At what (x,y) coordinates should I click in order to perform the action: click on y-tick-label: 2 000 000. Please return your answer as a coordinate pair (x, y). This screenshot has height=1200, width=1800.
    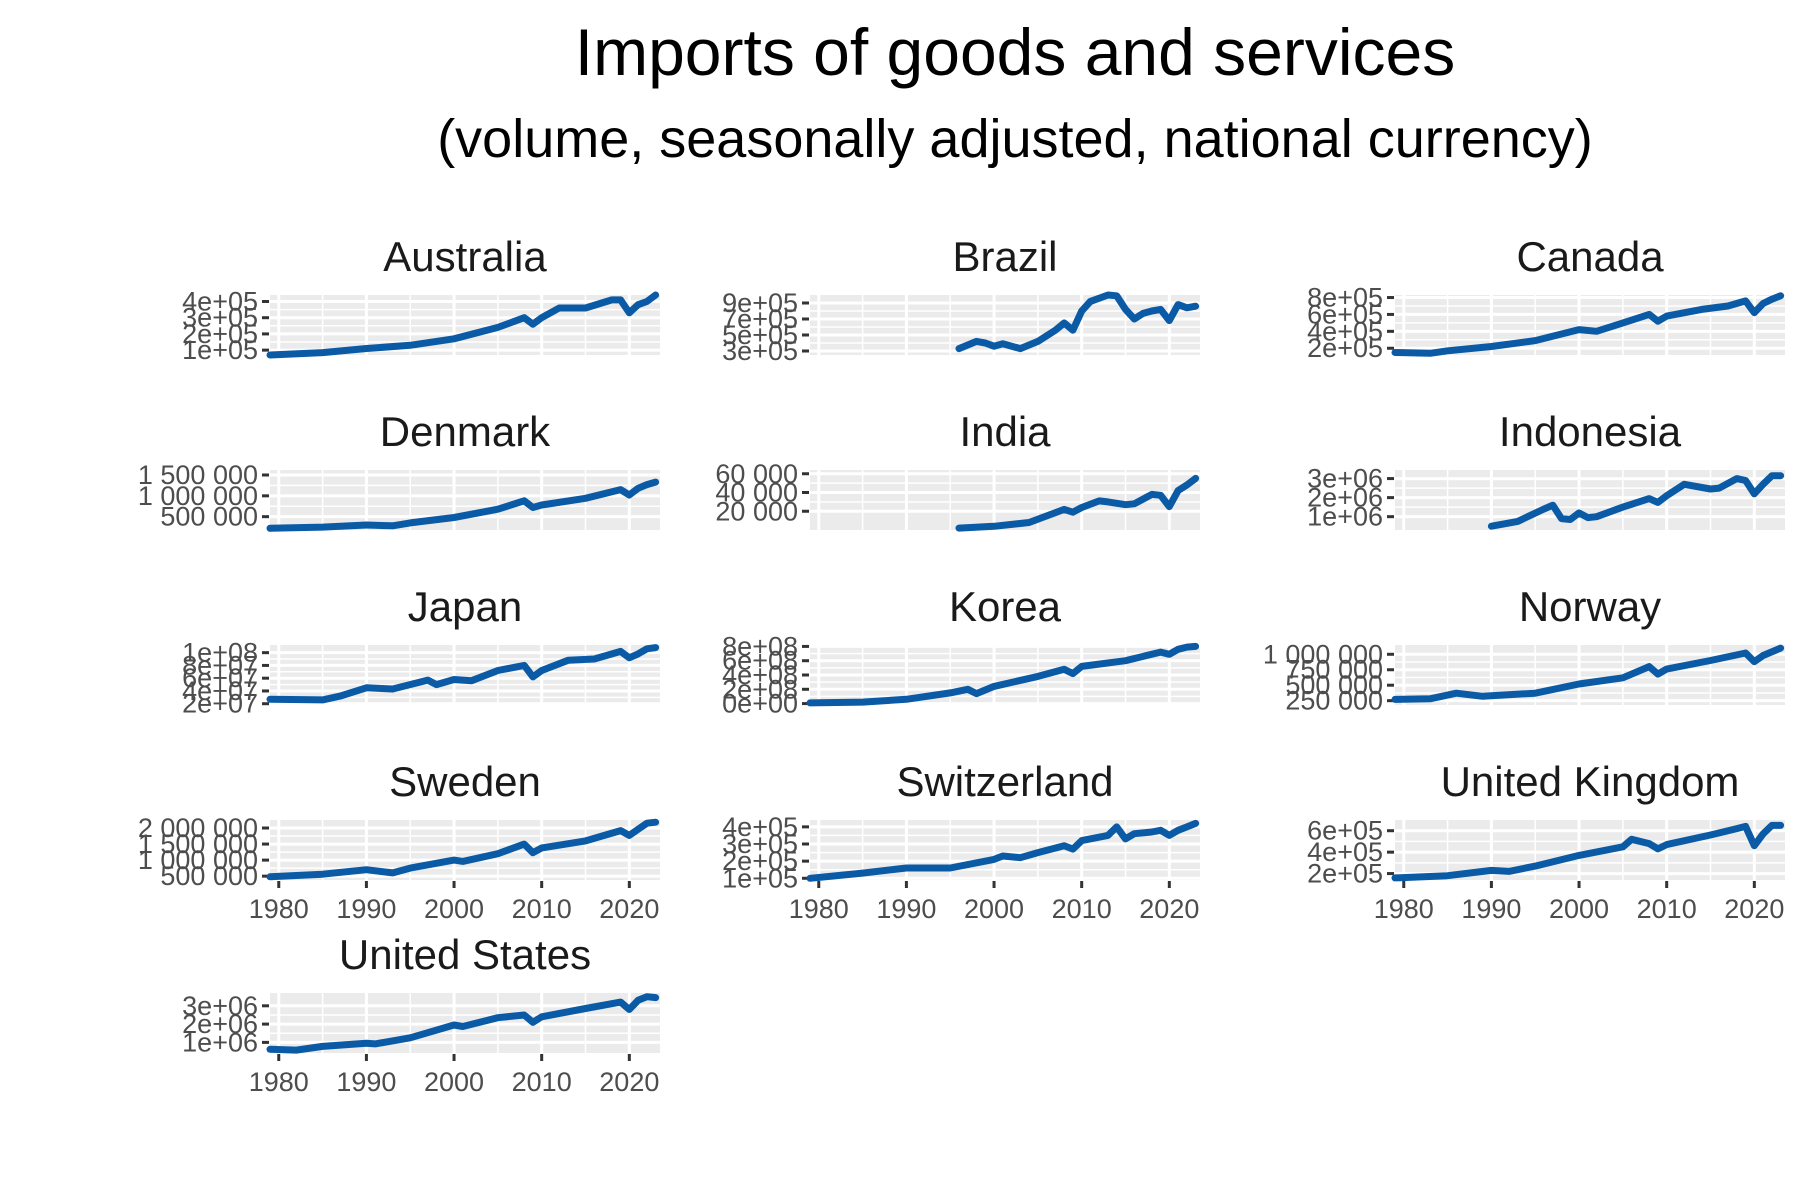
    Looking at the image, I should click on (198, 828).